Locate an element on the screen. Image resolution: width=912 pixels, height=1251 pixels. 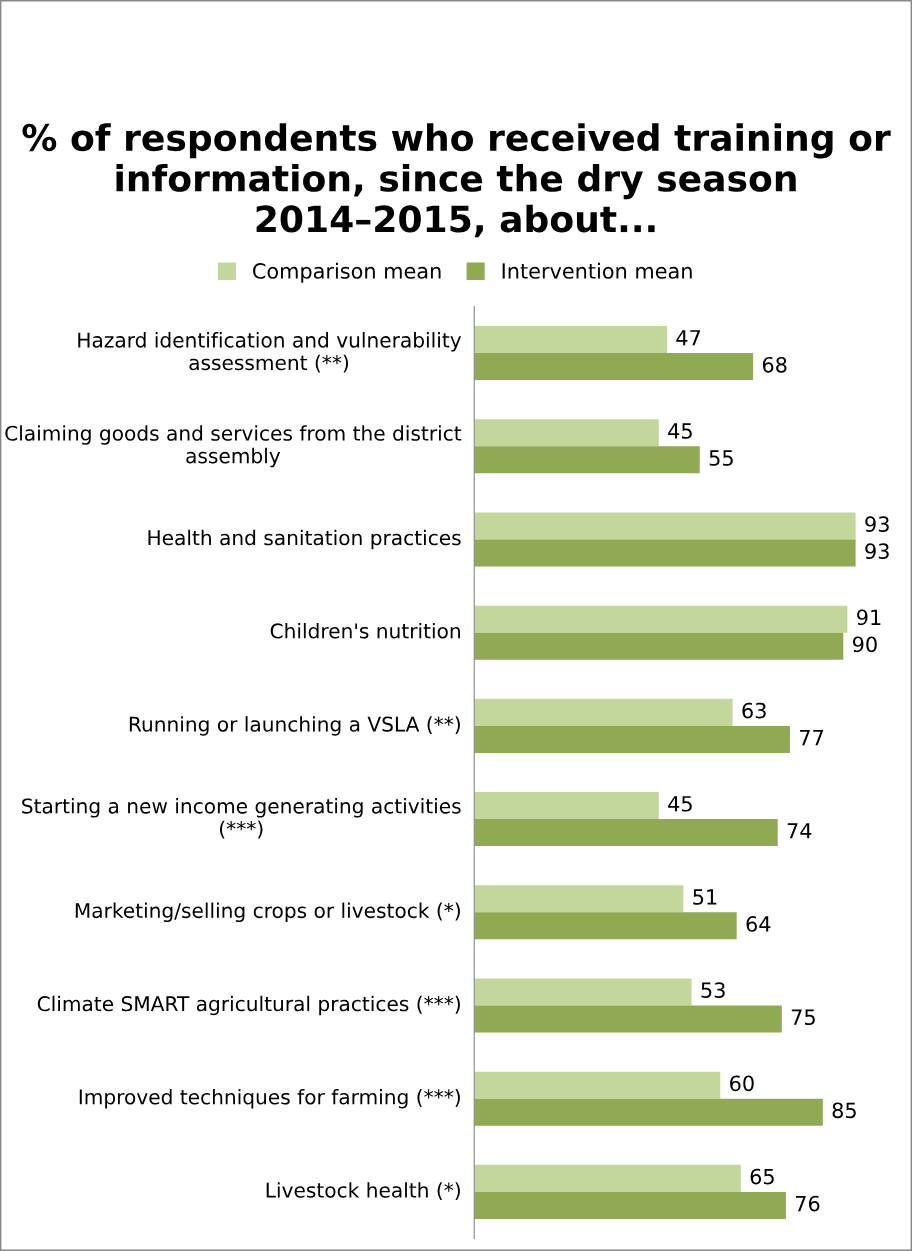
data-label: 63 is located at coordinates (754, 710).